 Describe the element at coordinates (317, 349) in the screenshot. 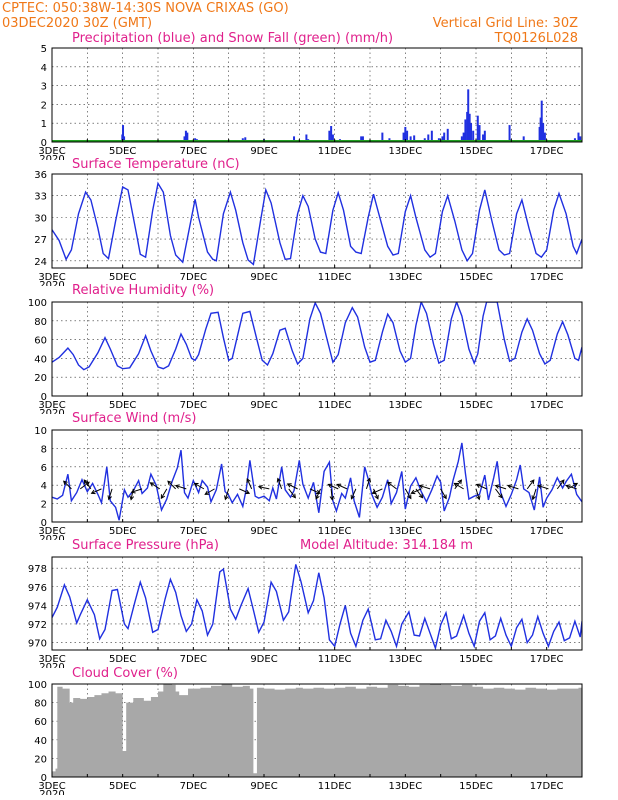

I see `humidity-frame` at that location.